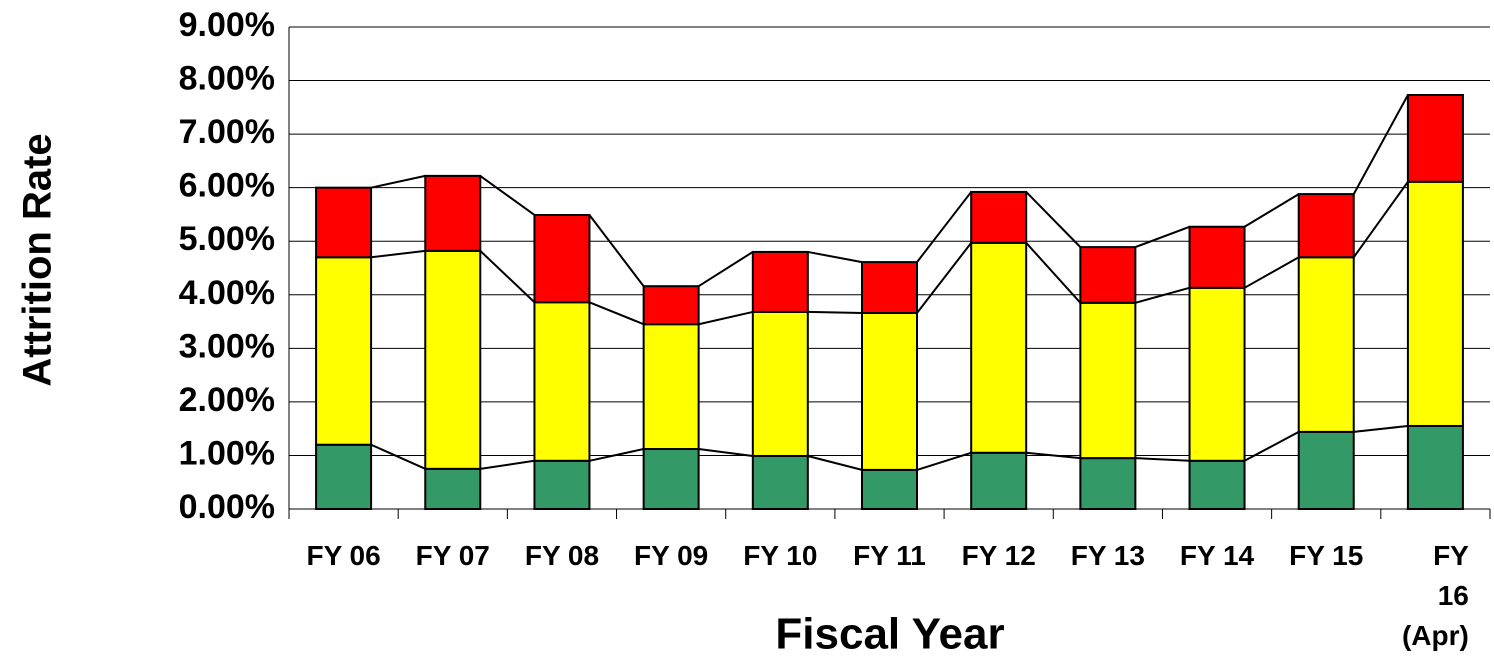 This screenshot has width=1494, height=661. What do you see at coordinates (227, 239) in the screenshot?
I see `y-tick-label: 5.00%` at bounding box center [227, 239].